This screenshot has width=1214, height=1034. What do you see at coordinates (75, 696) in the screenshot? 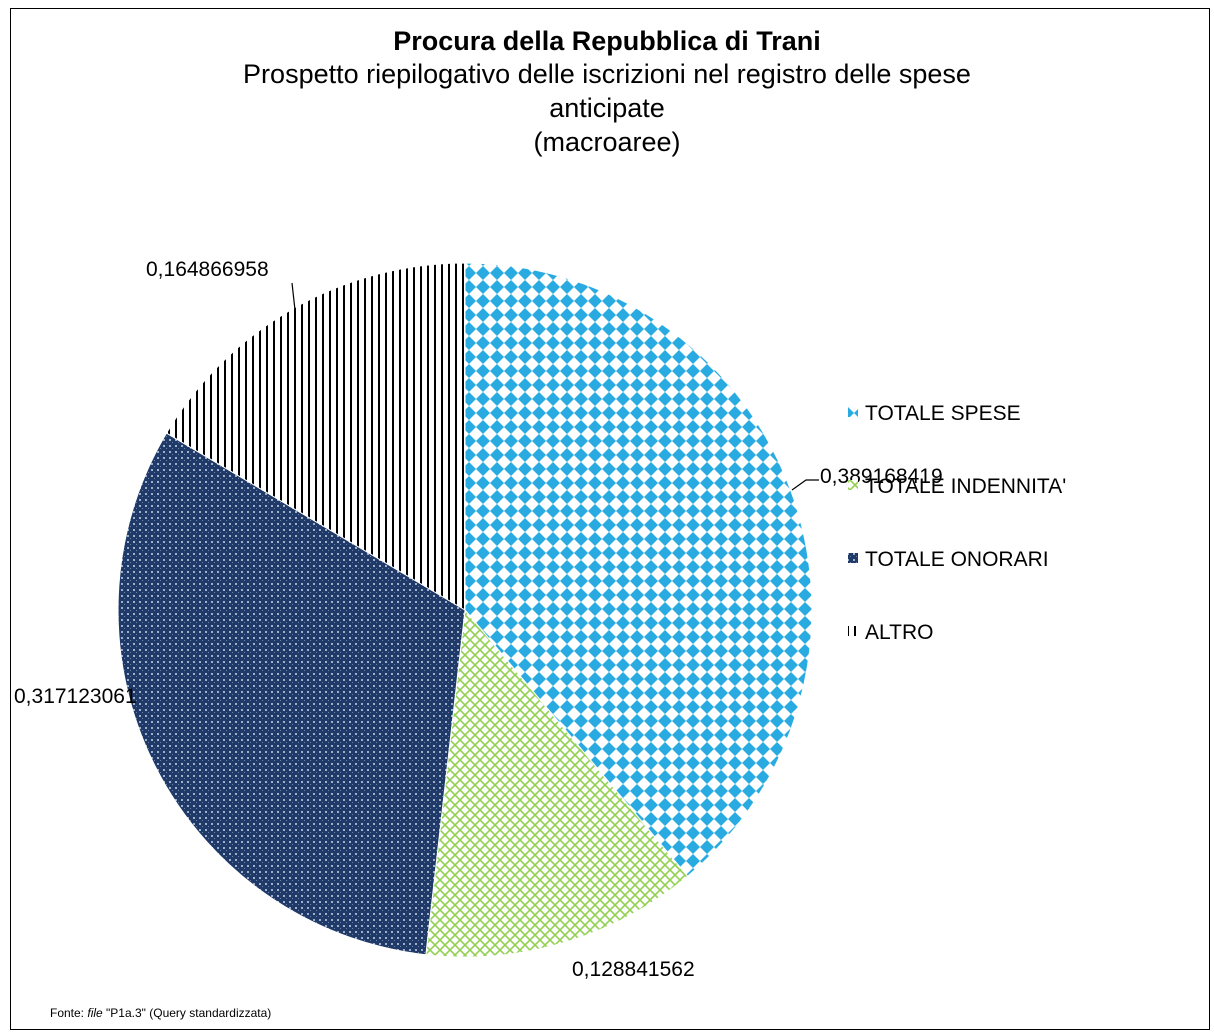
I see `data-label-totale-onorari: 0,317123061` at bounding box center [75, 696].